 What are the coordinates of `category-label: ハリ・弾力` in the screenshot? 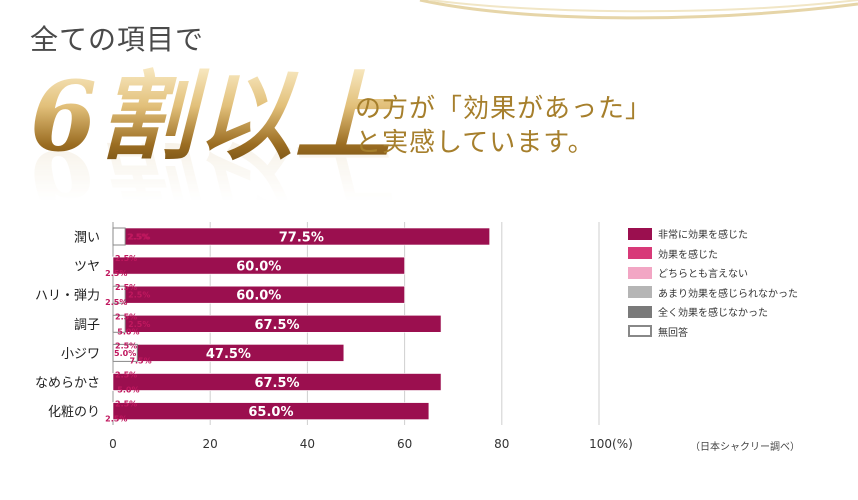 It's located at (67, 296).